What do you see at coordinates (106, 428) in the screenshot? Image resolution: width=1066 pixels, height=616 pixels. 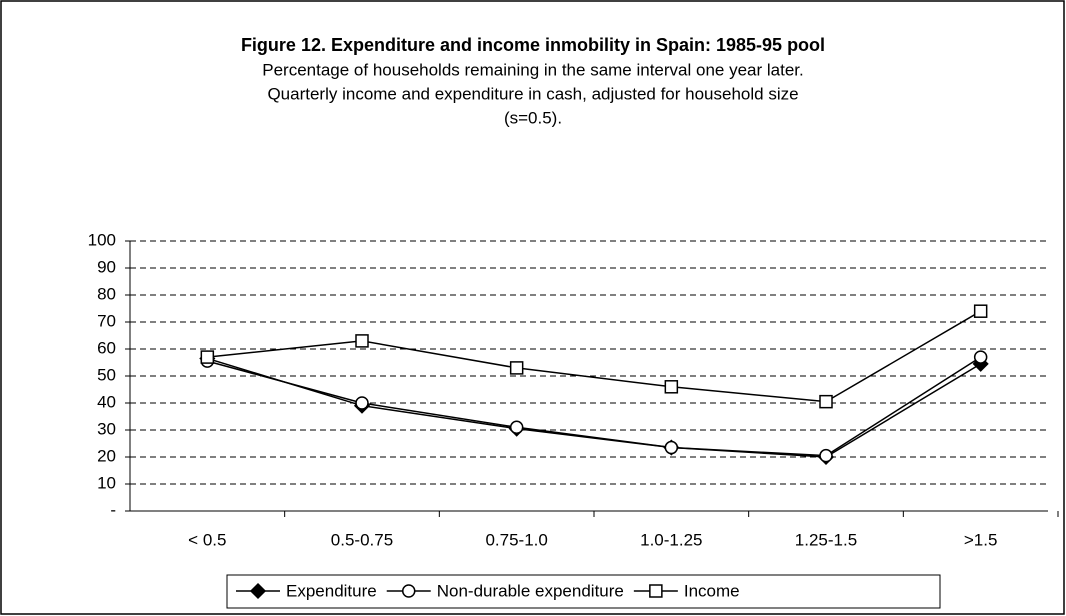 I see `y-tick-label: 30` at bounding box center [106, 428].